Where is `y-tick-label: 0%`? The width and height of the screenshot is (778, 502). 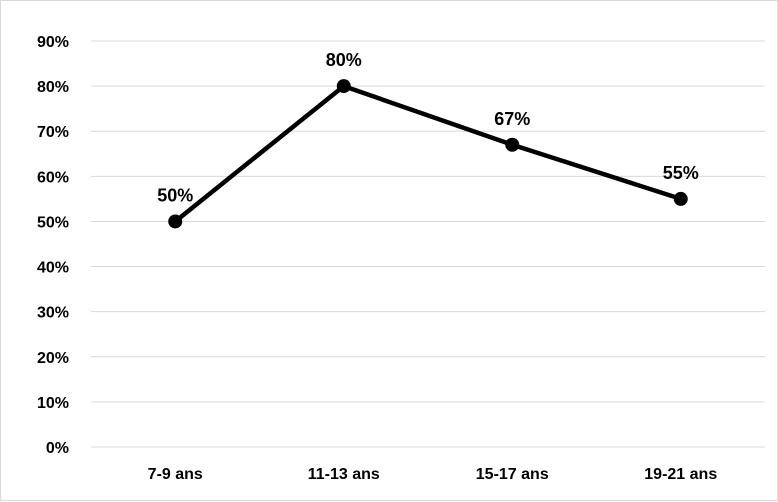 y-tick-label: 0% is located at coordinates (57, 448).